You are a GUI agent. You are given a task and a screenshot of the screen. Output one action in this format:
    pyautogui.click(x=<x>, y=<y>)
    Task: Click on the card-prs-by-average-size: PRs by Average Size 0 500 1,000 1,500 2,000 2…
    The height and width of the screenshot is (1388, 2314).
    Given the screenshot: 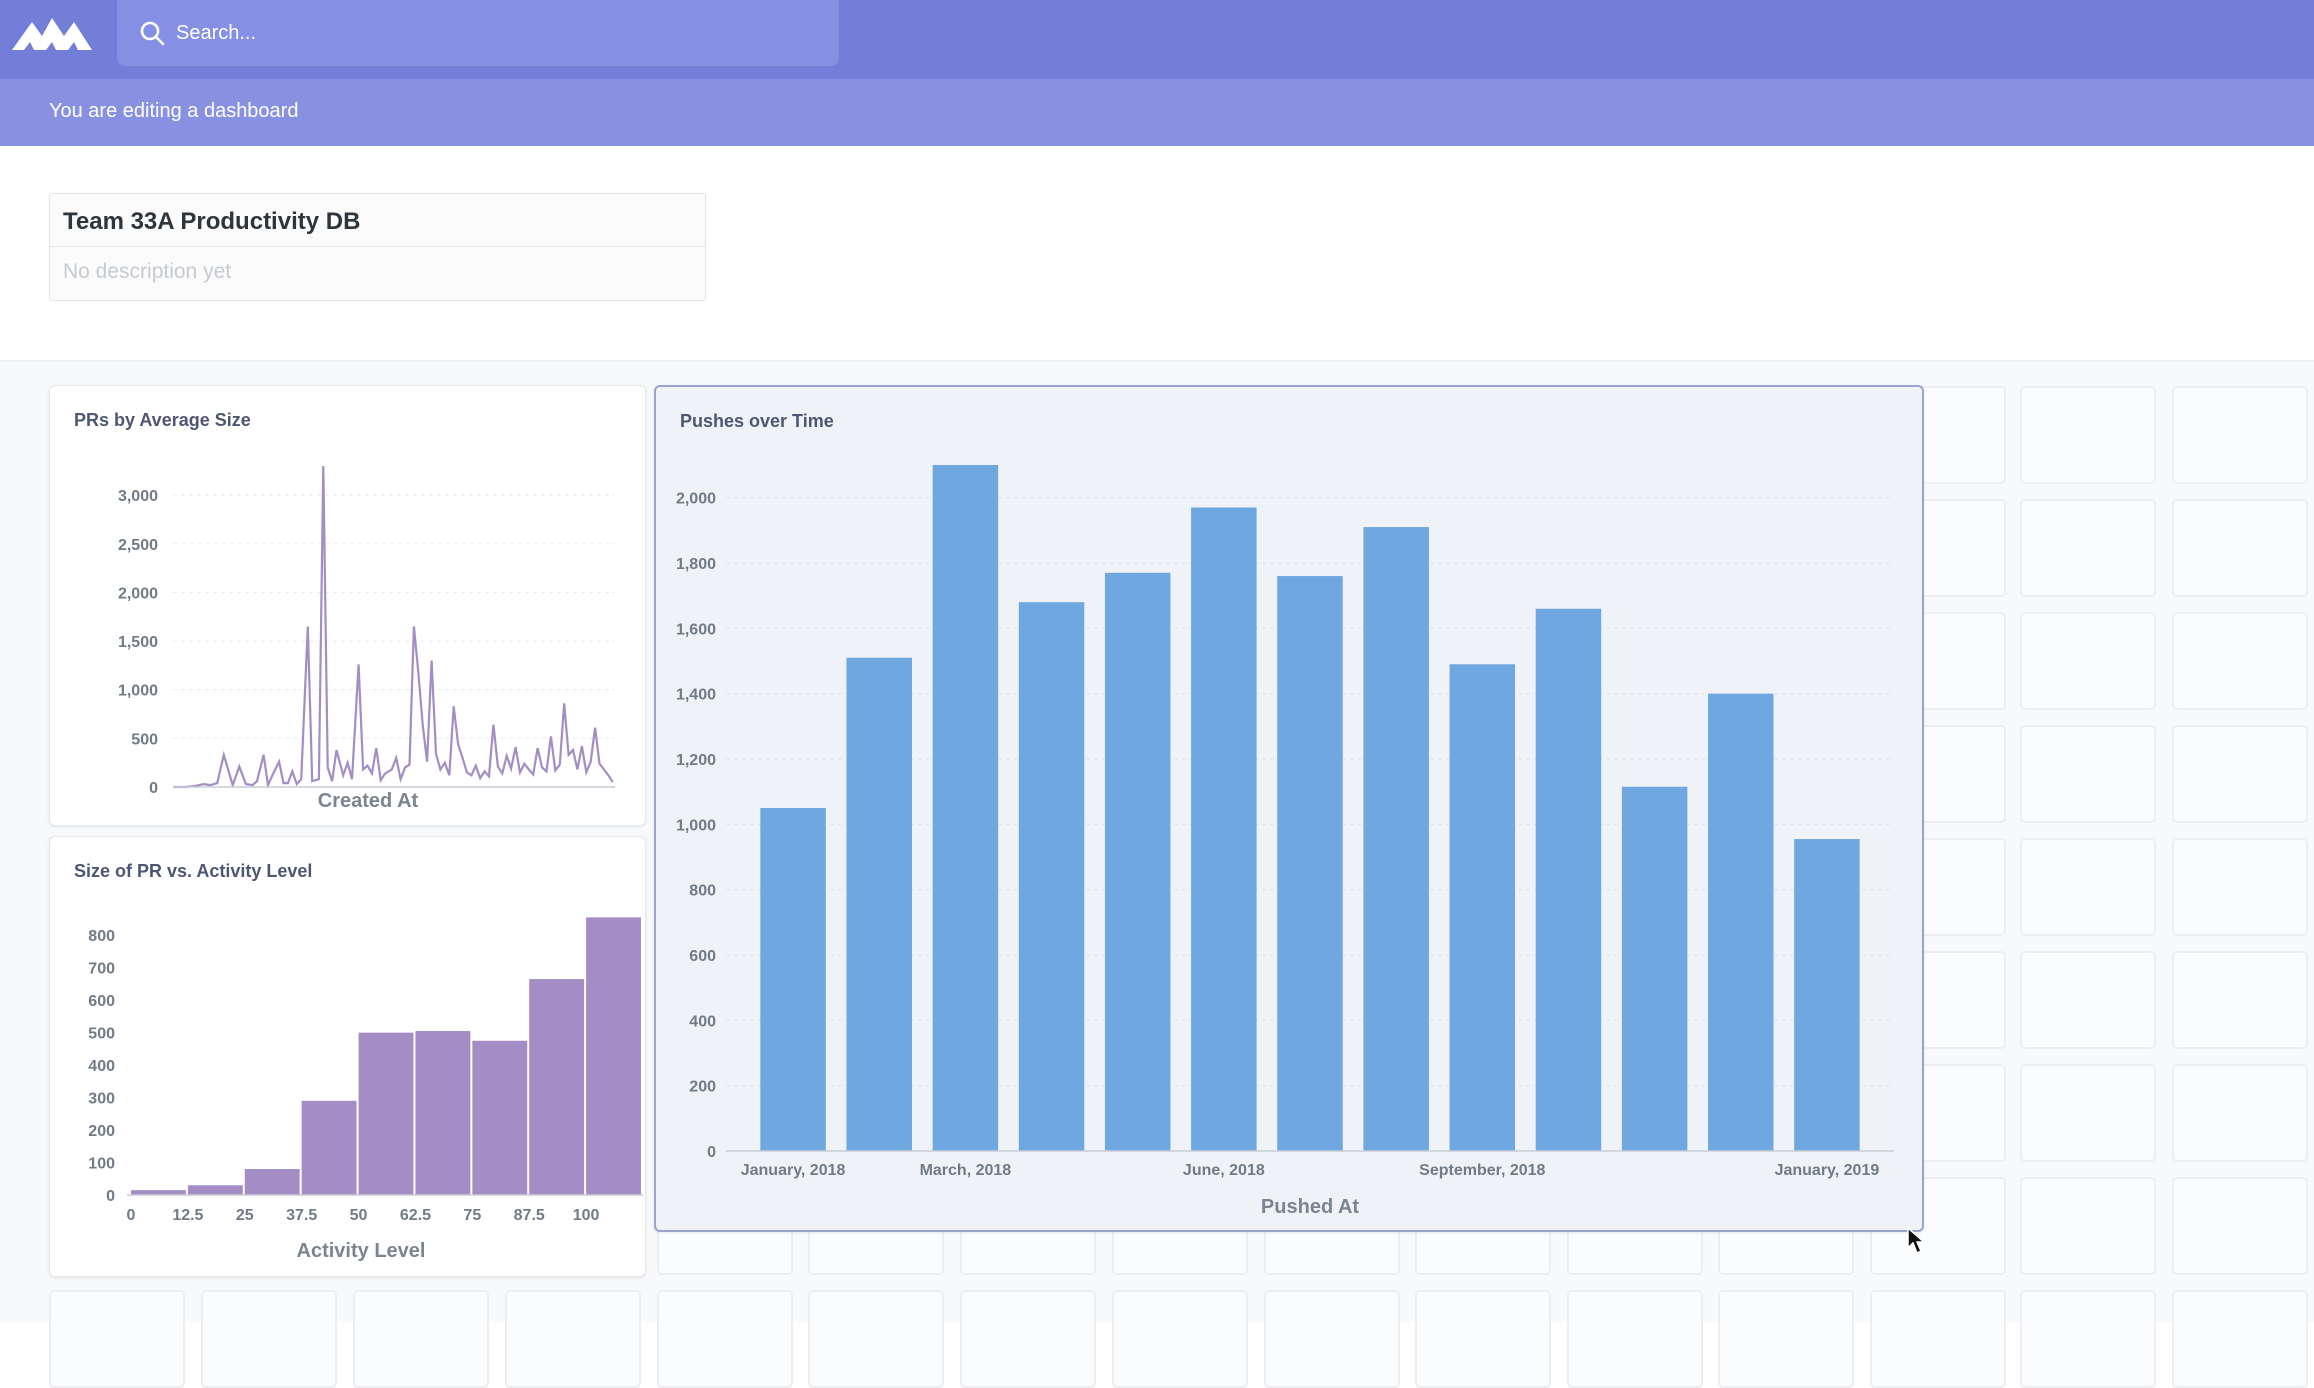 What is the action you would take?
    pyautogui.click(x=347, y=605)
    